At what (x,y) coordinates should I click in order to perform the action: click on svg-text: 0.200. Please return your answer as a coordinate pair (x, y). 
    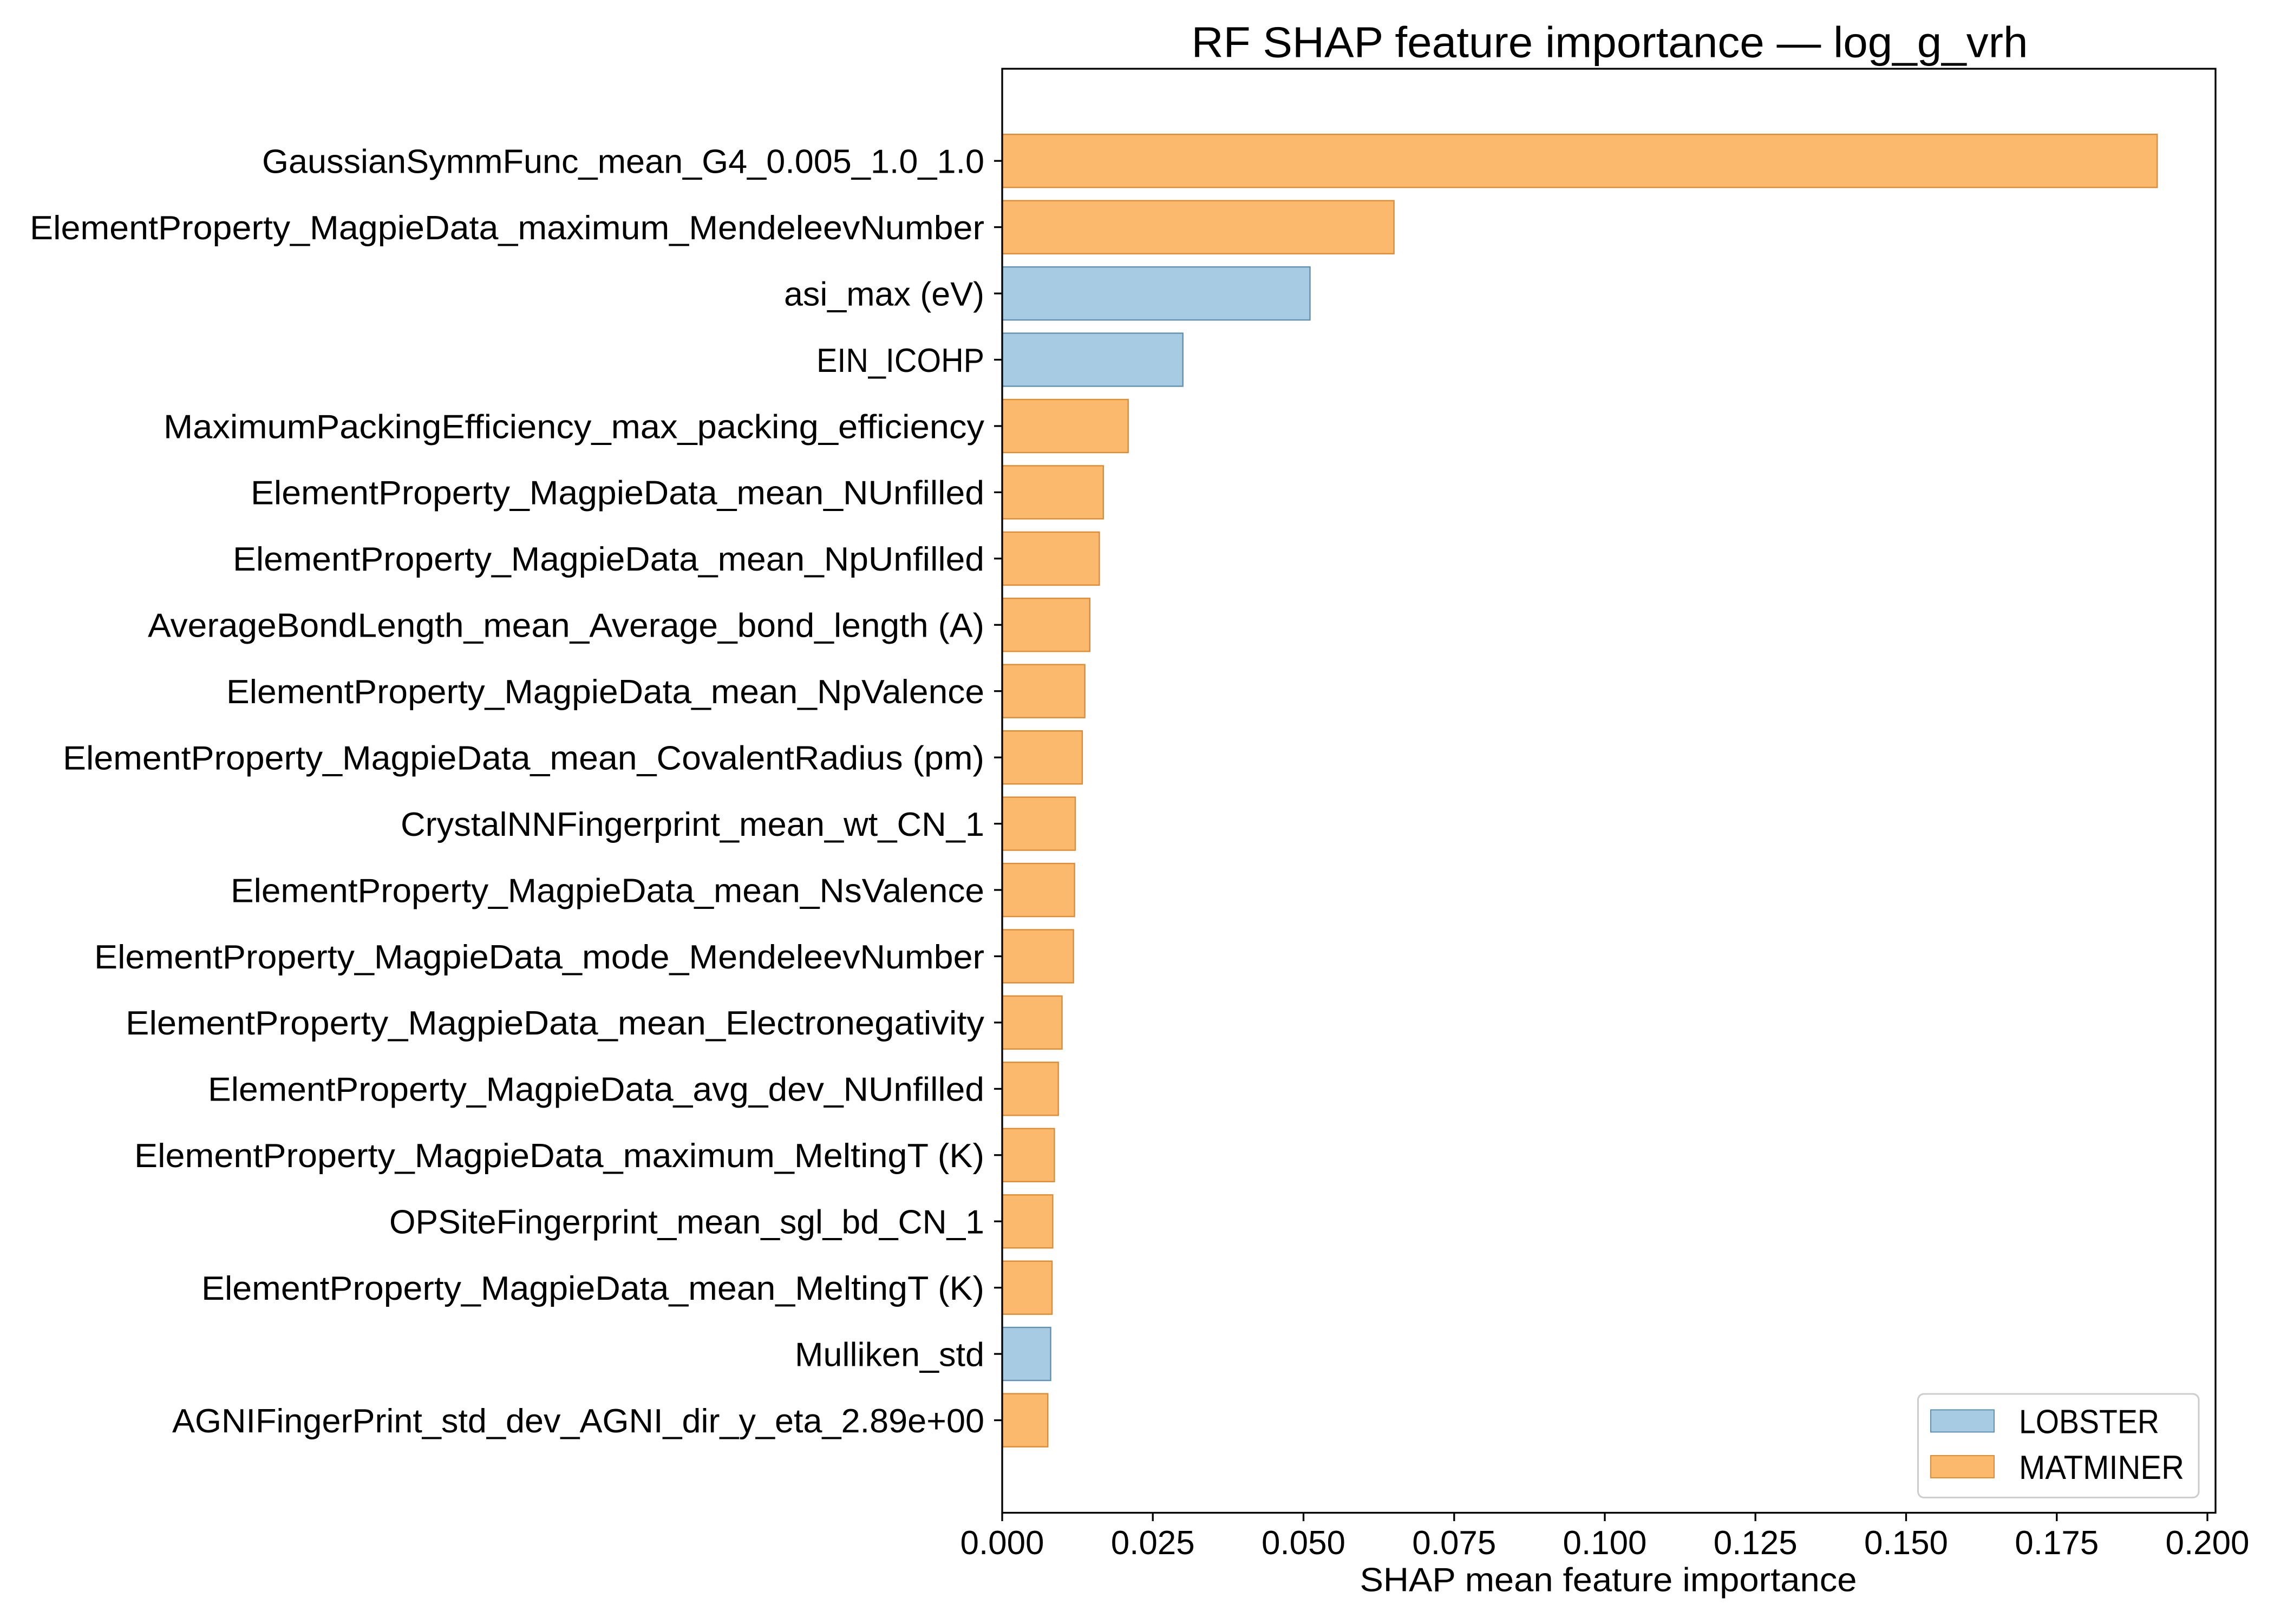
    Looking at the image, I should click on (2208, 1543).